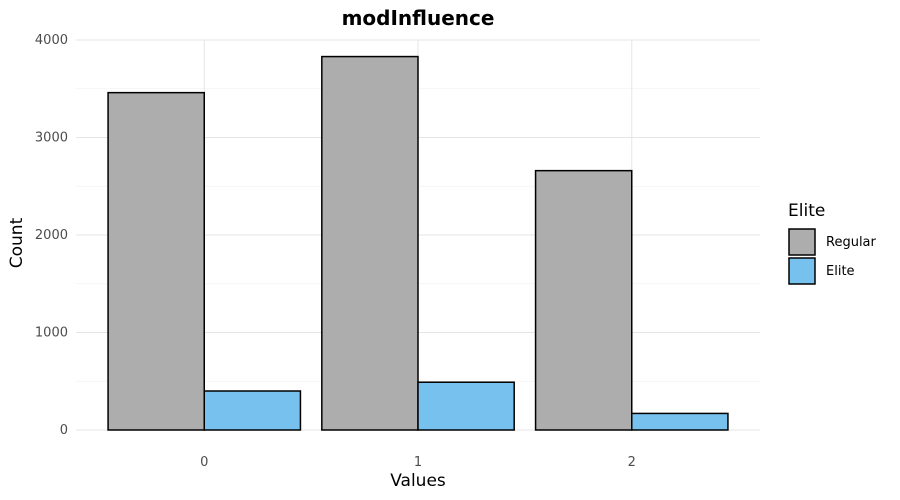 This screenshot has height=500, width=900. Describe the element at coordinates (418, 481) in the screenshot. I see `x-axis-title: Values` at that location.